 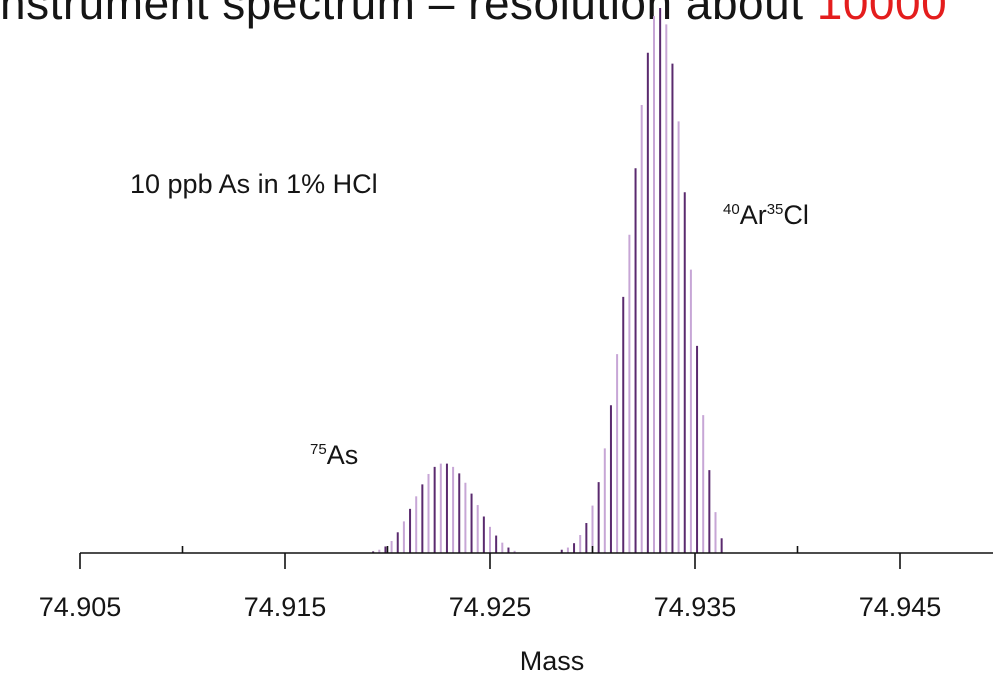 I want to click on title-text-mid: – resolution about, so click(x=616, y=14).